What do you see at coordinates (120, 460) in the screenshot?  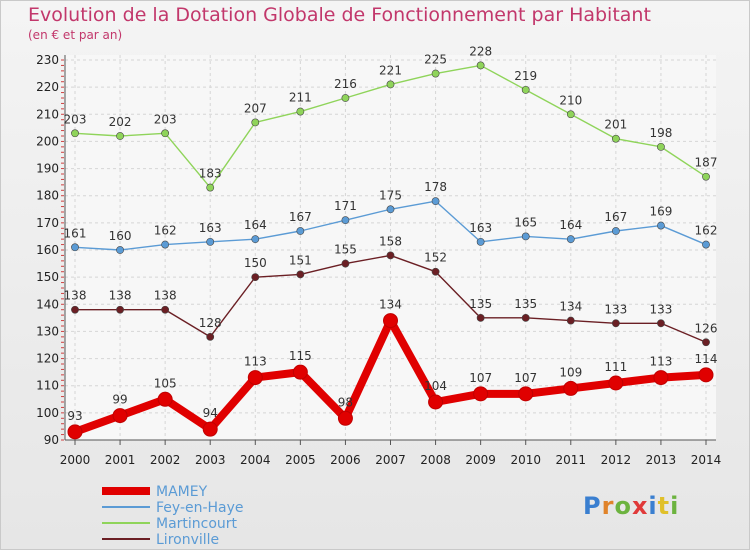 I see `x-tick-label: 2001` at bounding box center [120, 460].